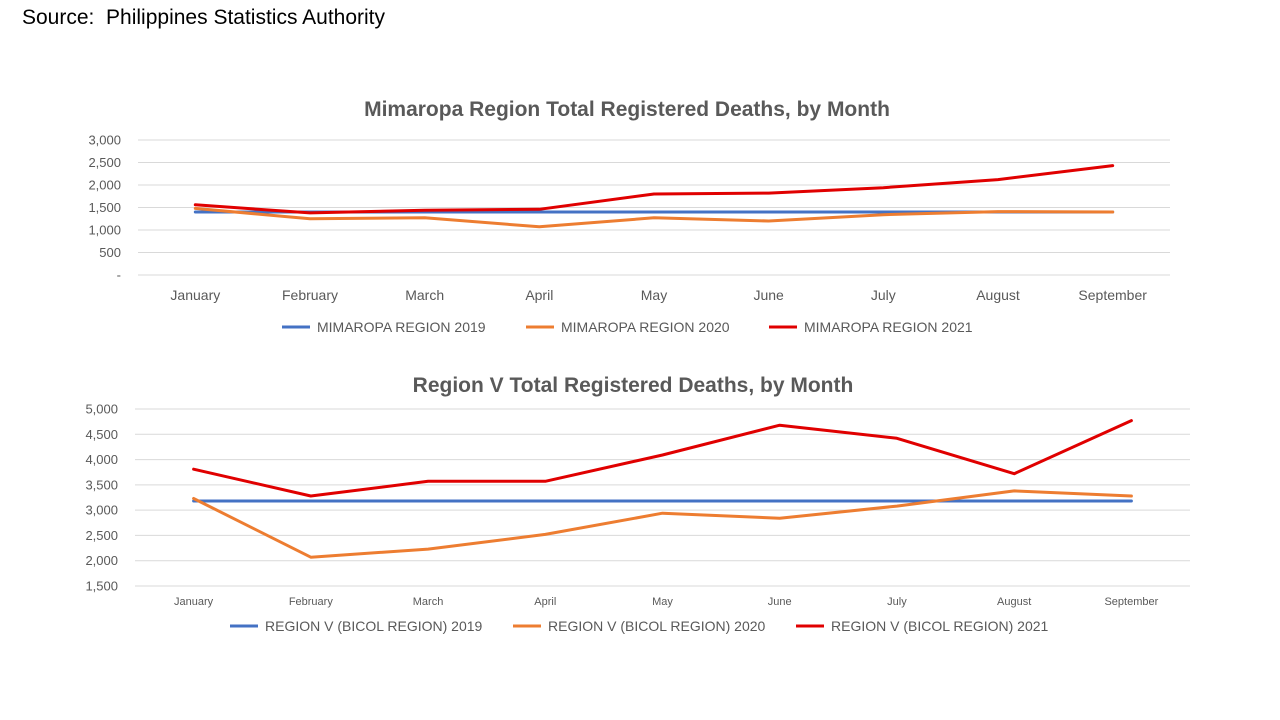 The height and width of the screenshot is (720, 1280). Describe the element at coordinates (101, 409) in the screenshot. I see `chart2-y-tick: 5,000` at that location.